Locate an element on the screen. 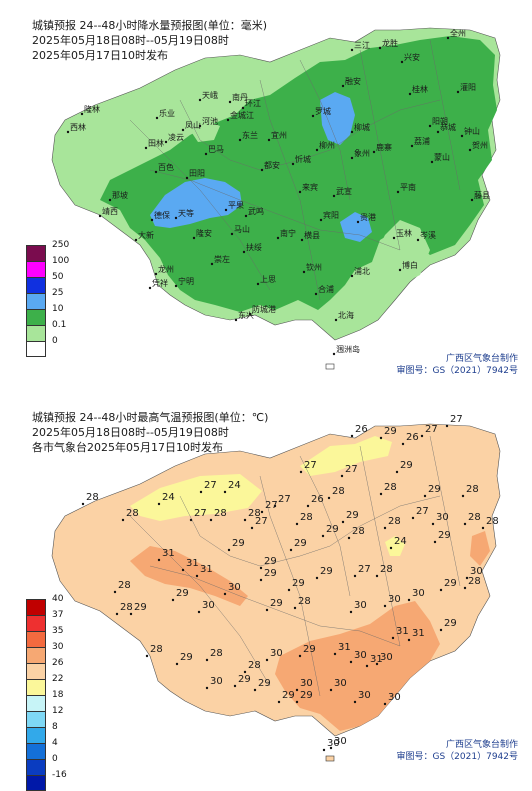 The height and width of the screenshot is (791, 532). temp-title-line-1: 城镇预报 24--48小时最高气温预报图(单位：℃) is located at coordinates (150, 417).